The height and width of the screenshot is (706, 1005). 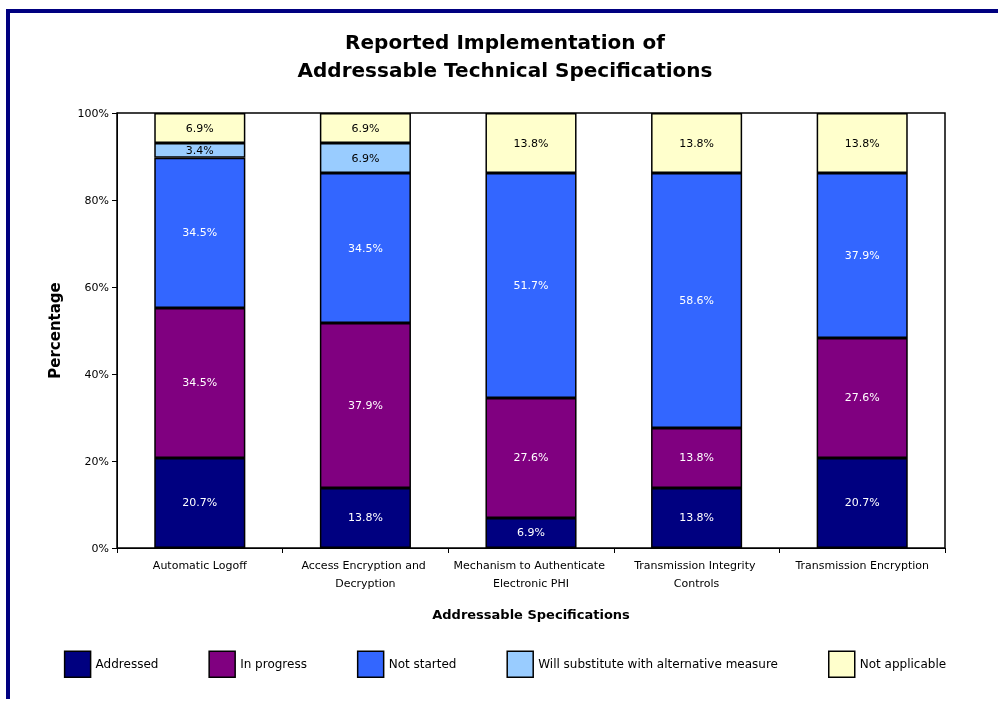 What do you see at coordinates (422, 664) in the screenshot?
I see `legend-label: Not started` at bounding box center [422, 664].